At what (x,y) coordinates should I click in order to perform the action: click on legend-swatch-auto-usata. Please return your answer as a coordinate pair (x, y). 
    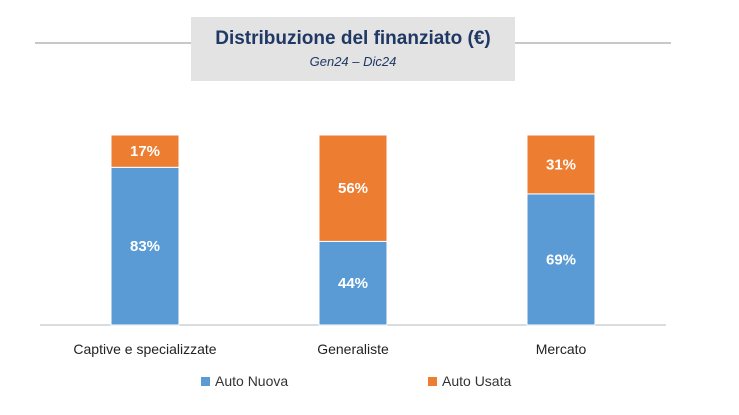
    Looking at the image, I should click on (432, 381).